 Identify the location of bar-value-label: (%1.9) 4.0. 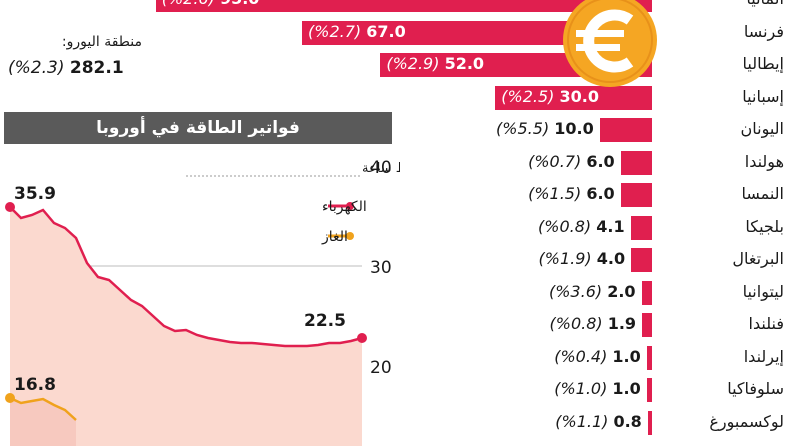
(582, 258).